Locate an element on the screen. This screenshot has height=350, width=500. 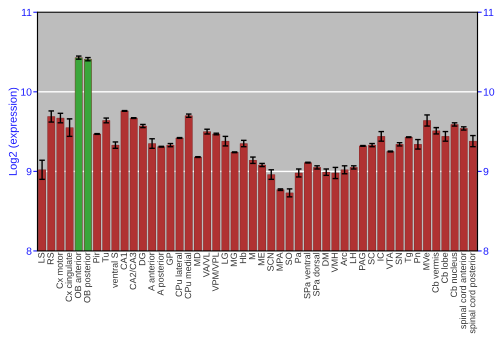
x-tick-label: VA/VL is located at coordinates (206, 265).